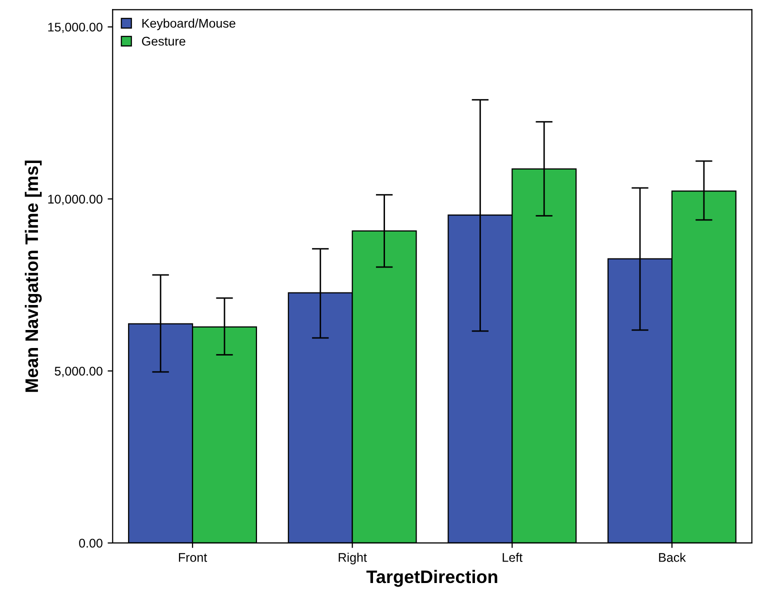 The width and height of the screenshot is (761, 606). I want to click on y-tick-label: 5,000.00, so click(78, 372).